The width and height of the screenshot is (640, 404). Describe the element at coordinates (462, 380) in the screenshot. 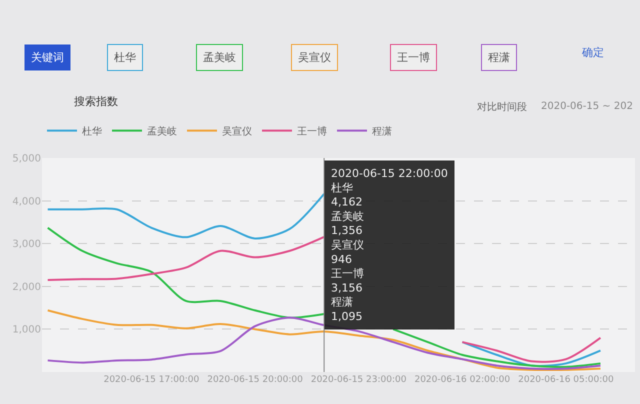

I see `x-tick-label: 2020-06-16 02:00:00` at that location.